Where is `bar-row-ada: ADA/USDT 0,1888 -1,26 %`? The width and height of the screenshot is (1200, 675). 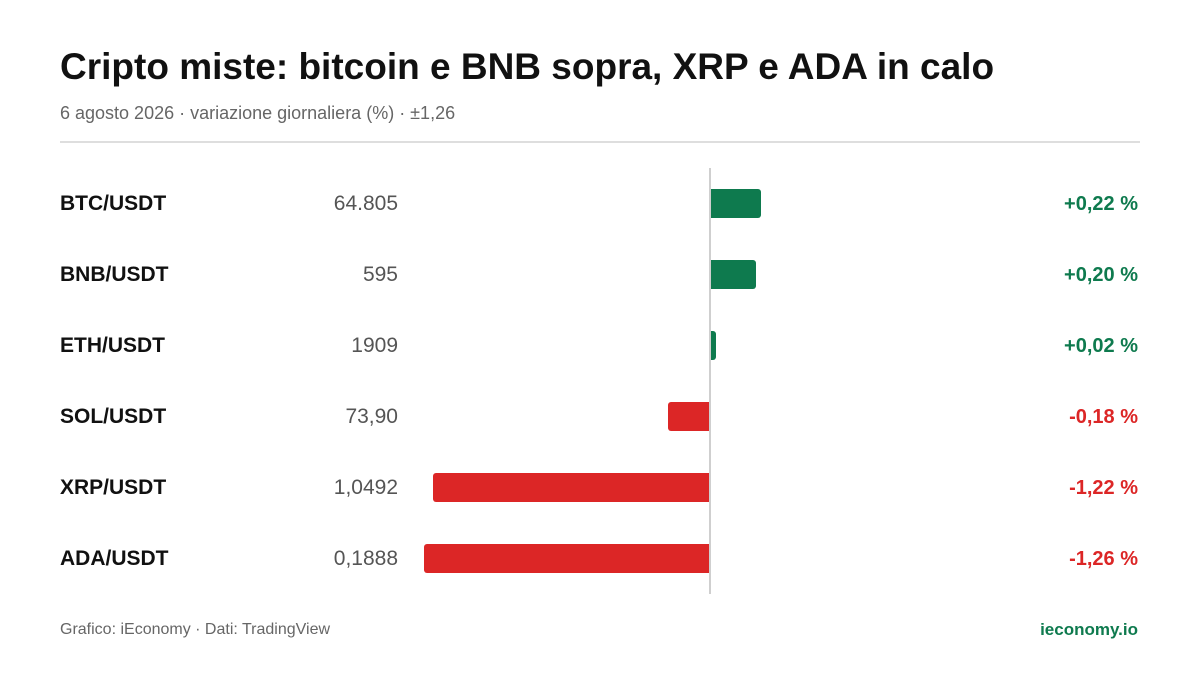 bar-row-ada: ADA/USDT 0,1888 -1,26 % is located at coordinates (600, 574).